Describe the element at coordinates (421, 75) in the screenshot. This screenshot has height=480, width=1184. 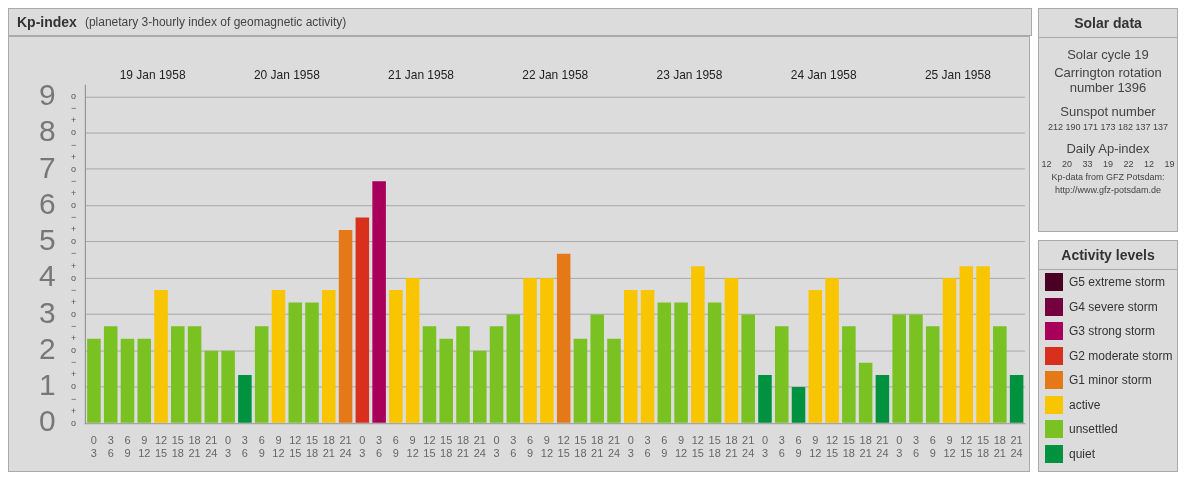
I see `text: 21 Jan 1958` at that location.